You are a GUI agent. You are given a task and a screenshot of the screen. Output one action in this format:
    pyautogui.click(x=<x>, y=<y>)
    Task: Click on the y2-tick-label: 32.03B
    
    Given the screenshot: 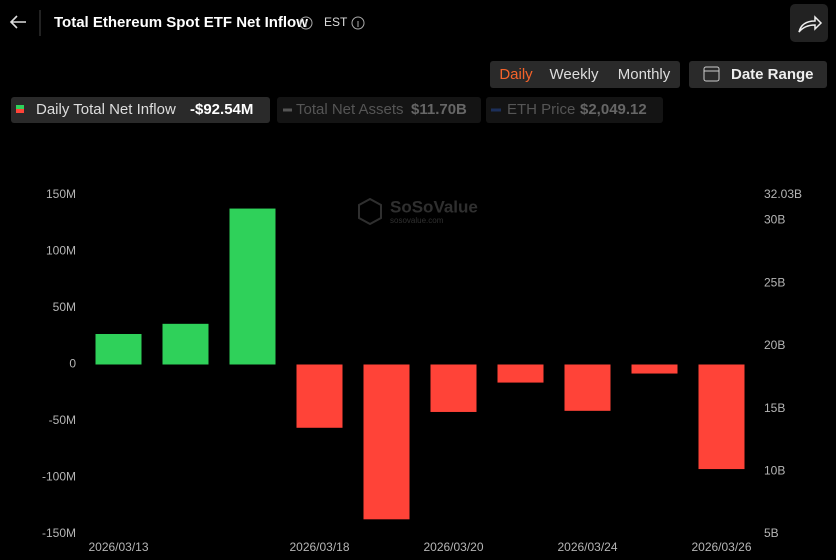 What is the action you would take?
    pyautogui.click(x=783, y=194)
    